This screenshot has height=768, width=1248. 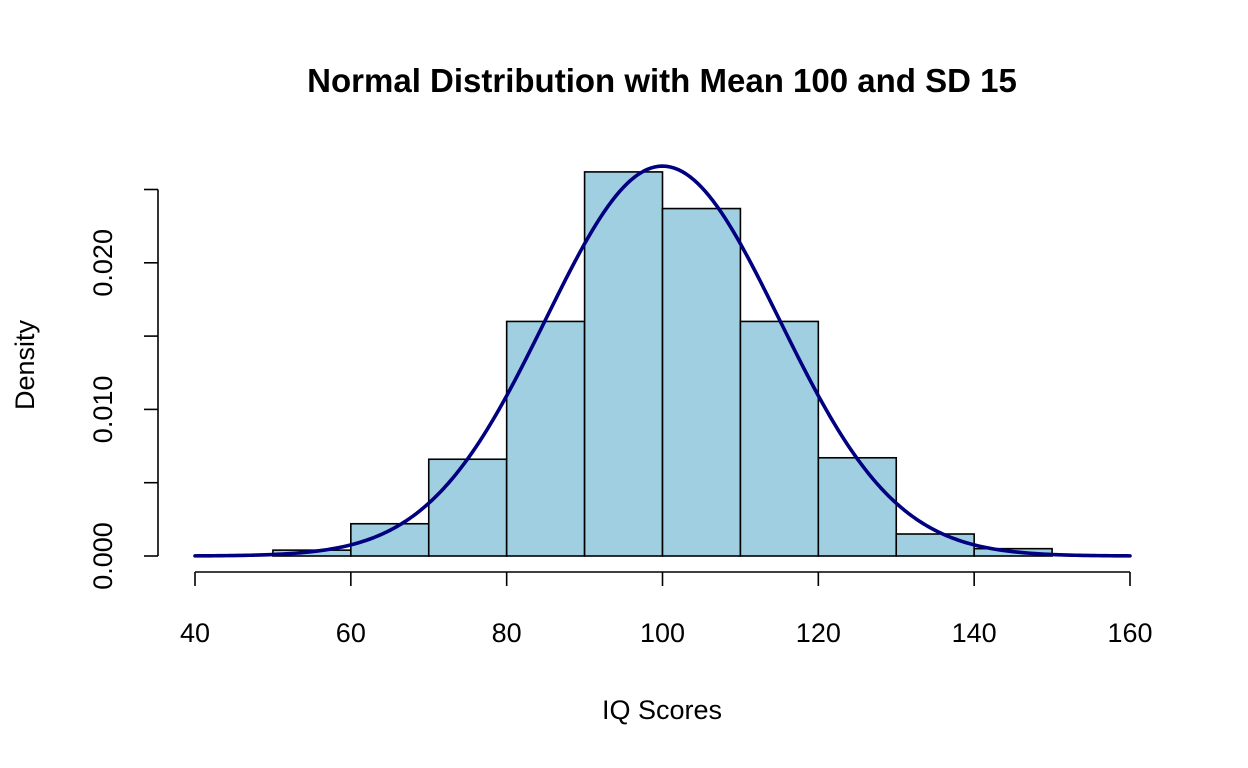 What do you see at coordinates (662, 710) in the screenshot?
I see `x-axis-label: IQ Scores` at bounding box center [662, 710].